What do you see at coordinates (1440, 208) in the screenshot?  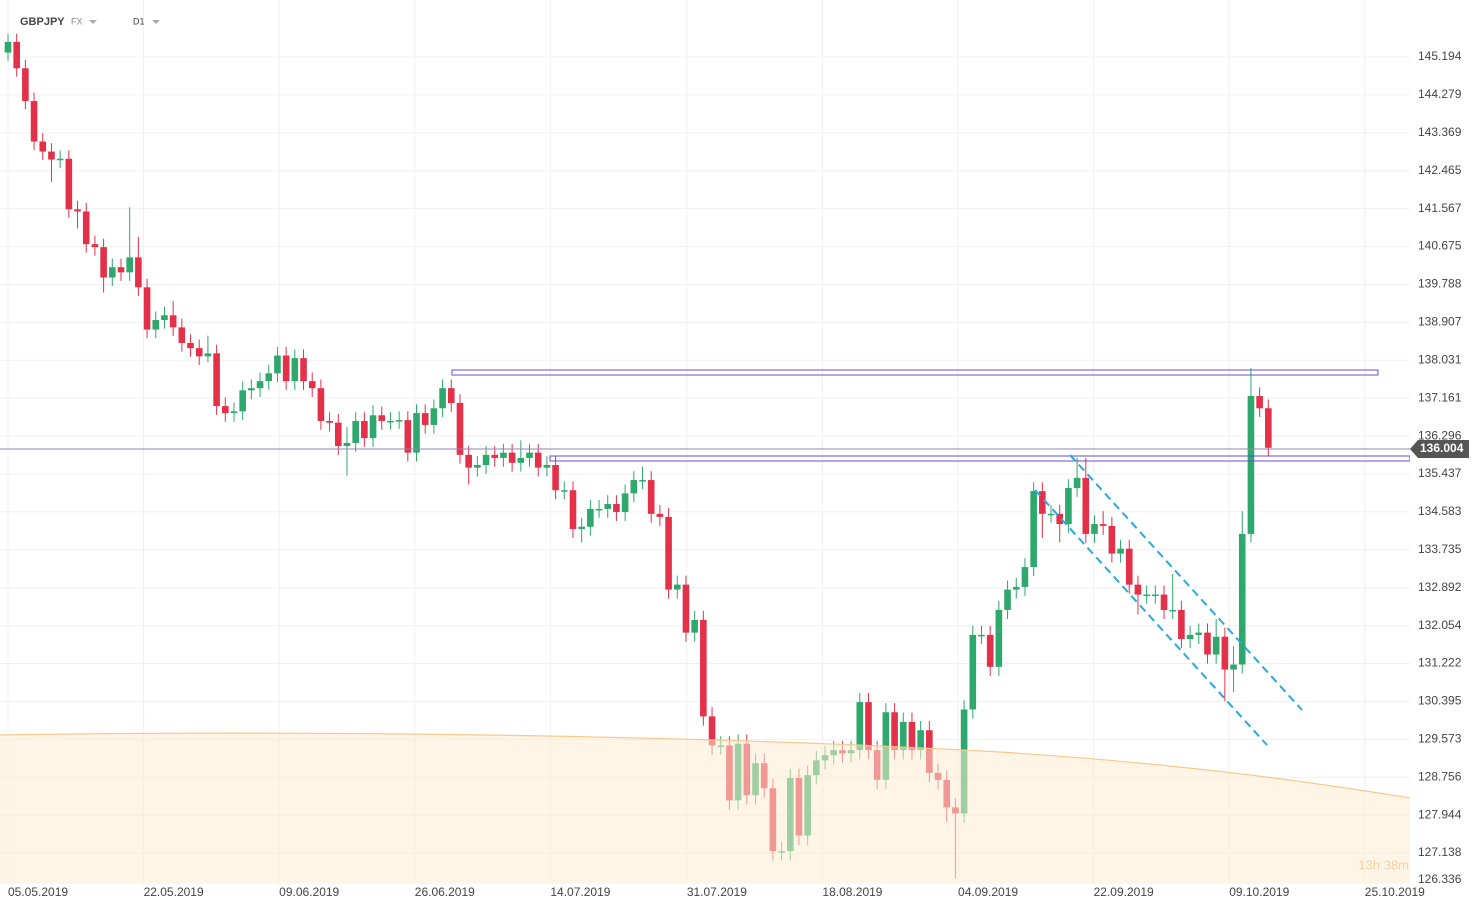 I see `y-tick-label: 141.567` at bounding box center [1440, 208].